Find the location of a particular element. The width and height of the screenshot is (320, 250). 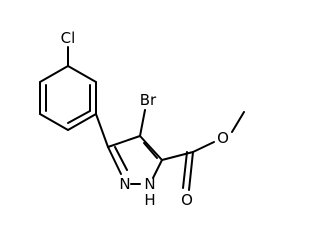

atom-label: H is located at coordinates (149, 200).